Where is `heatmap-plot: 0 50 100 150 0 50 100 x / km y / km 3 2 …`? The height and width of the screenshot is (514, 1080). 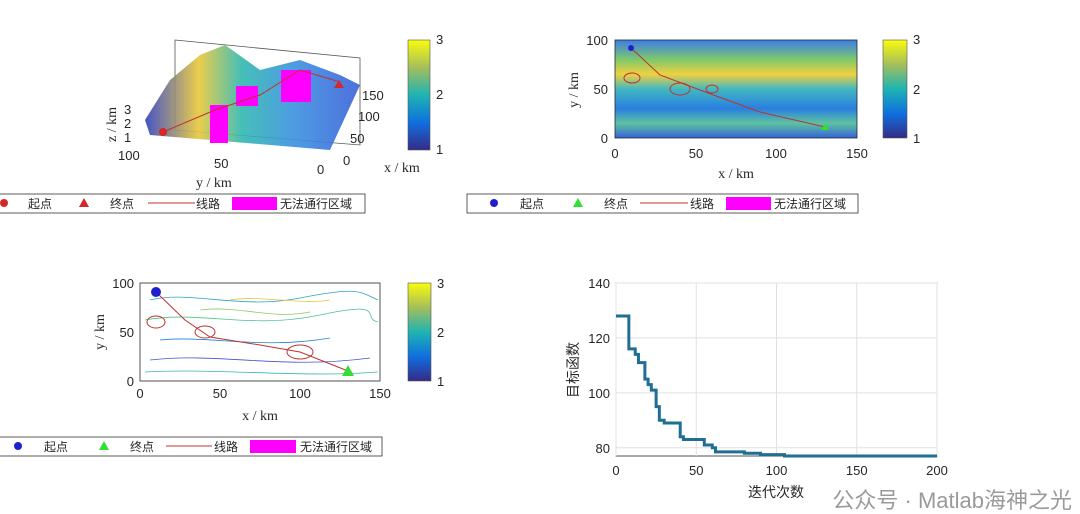 heatmap-plot: 0 50 100 150 0 50 100 x / km y / km 3 2 … is located at coordinates (693, 123).